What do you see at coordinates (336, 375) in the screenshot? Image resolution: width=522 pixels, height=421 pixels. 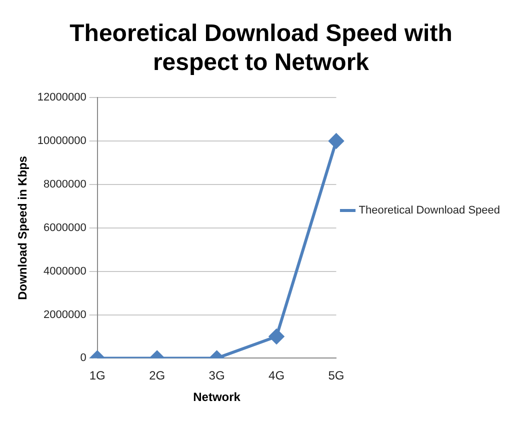 I see `x-tick-label: 5G` at bounding box center [336, 375].